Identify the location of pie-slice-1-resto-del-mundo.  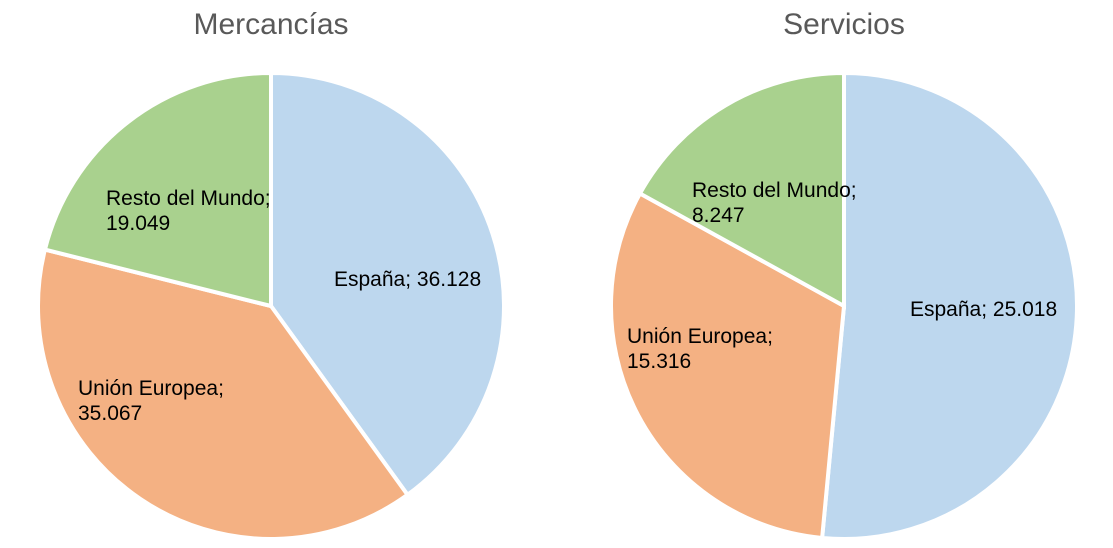
(741, 190).